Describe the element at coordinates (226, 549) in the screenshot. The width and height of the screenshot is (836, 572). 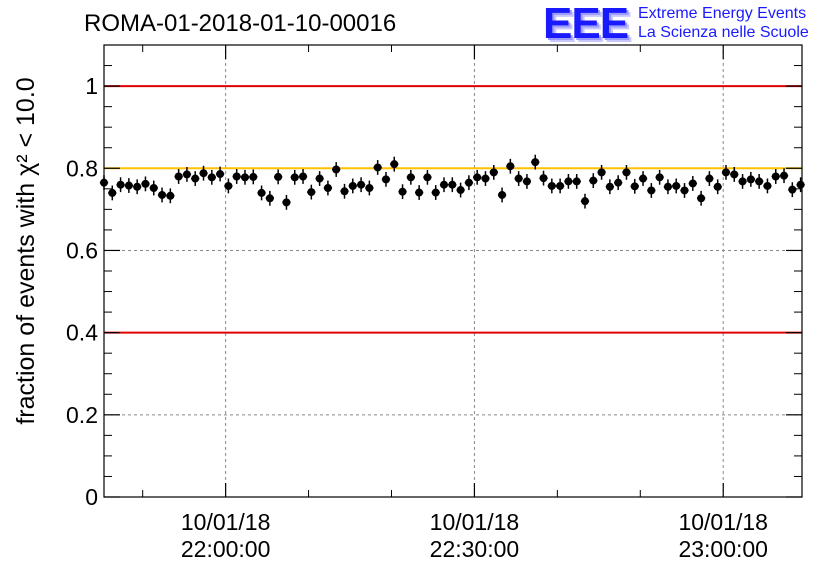
I see `x-tick-time-label: 22:00:00` at that location.